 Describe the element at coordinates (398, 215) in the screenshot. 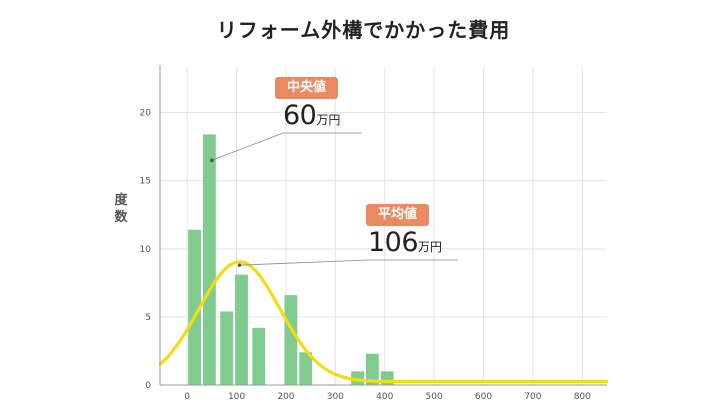

I see `mean-badge: 平均値` at that location.